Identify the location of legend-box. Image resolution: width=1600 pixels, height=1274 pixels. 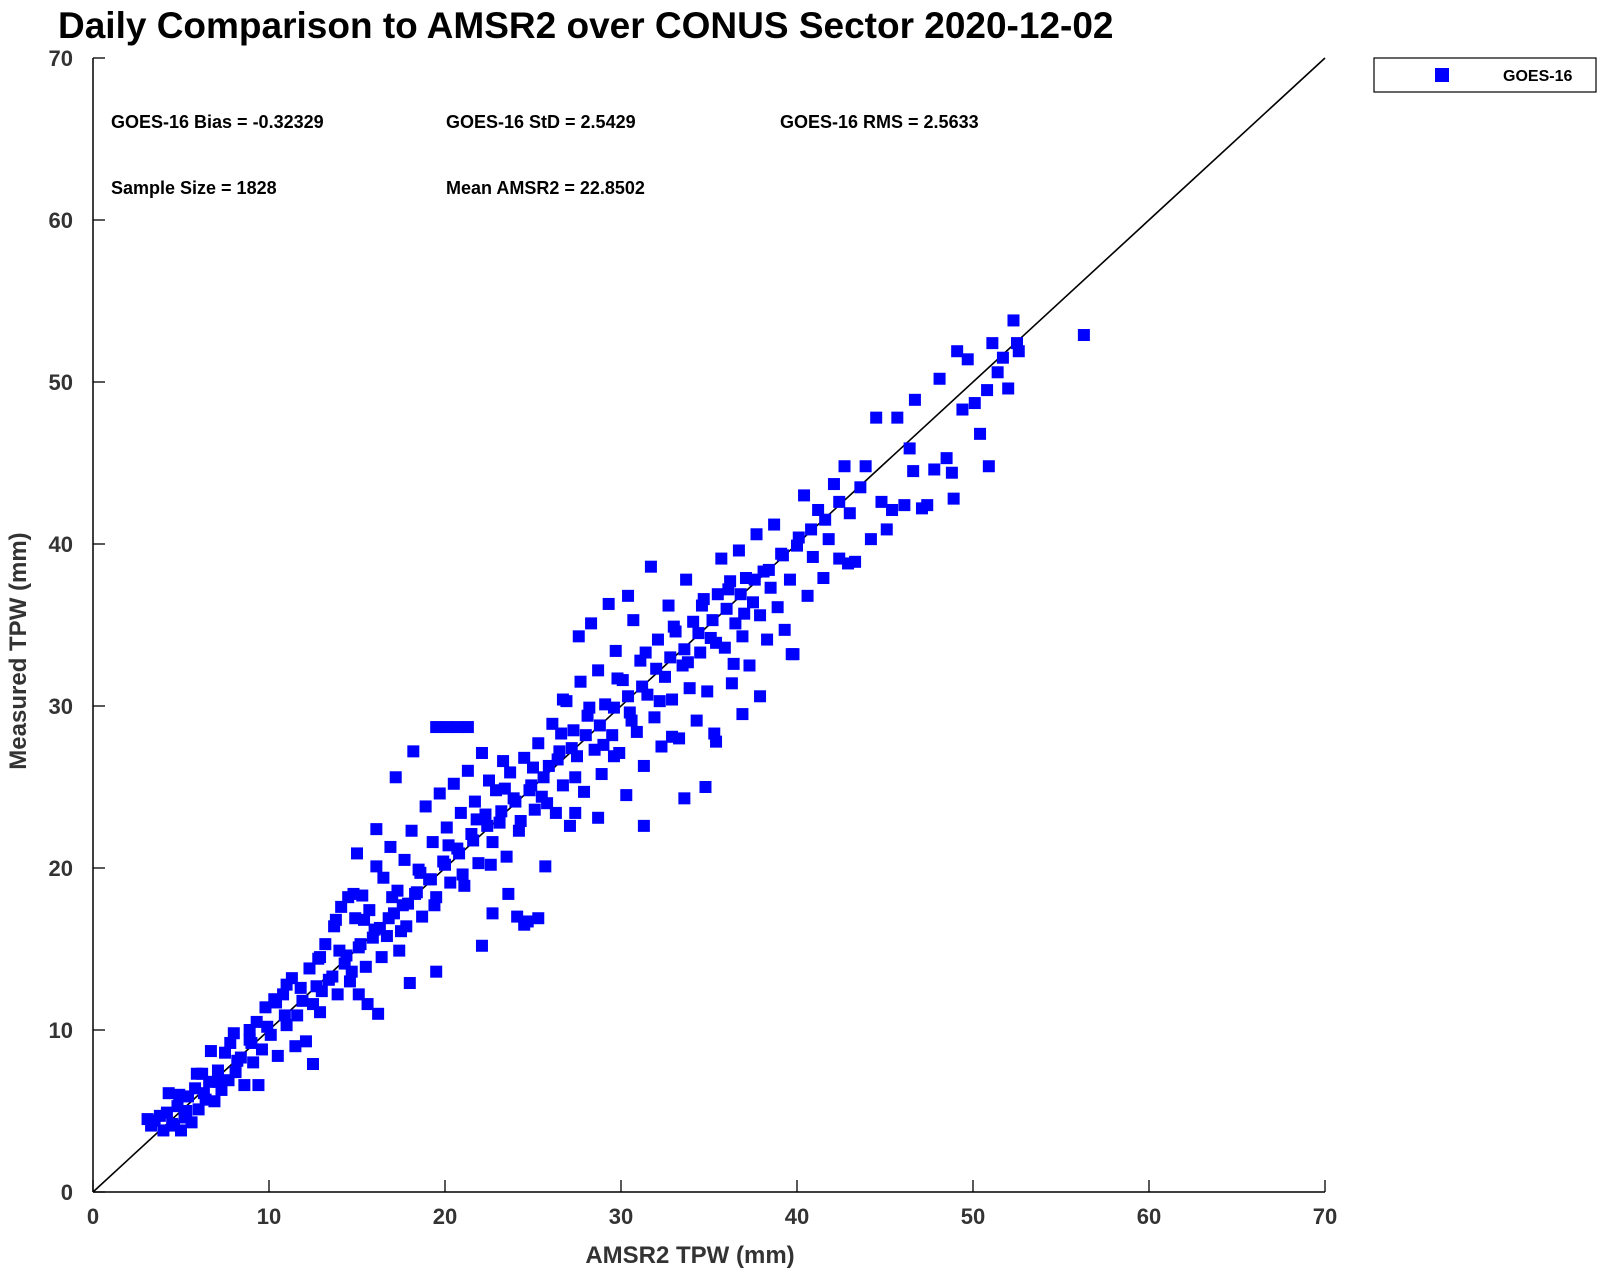
(1485, 75).